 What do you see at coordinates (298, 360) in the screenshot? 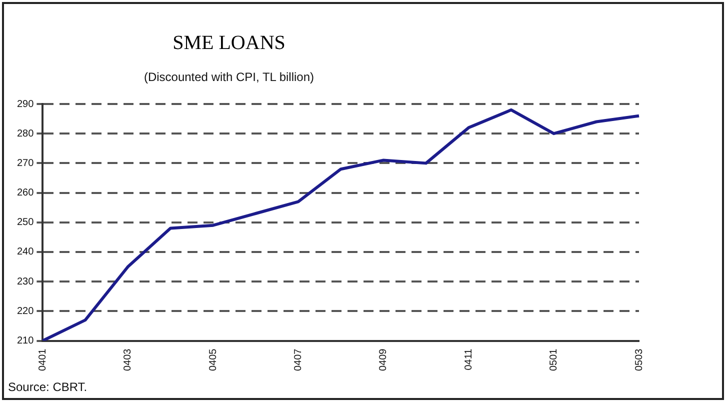
I see `x-tick-label: 0407` at bounding box center [298, 360].